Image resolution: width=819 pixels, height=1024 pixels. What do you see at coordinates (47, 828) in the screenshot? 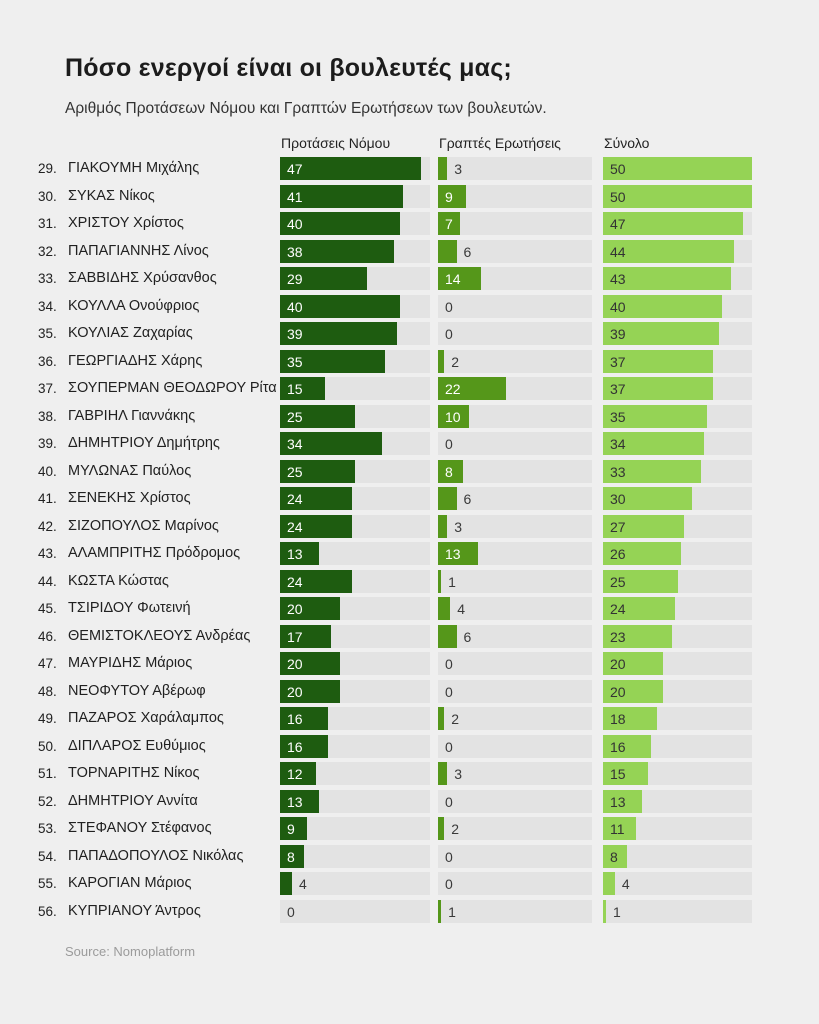
I see `row-rank: 53.` at bounding box center [47, 828].